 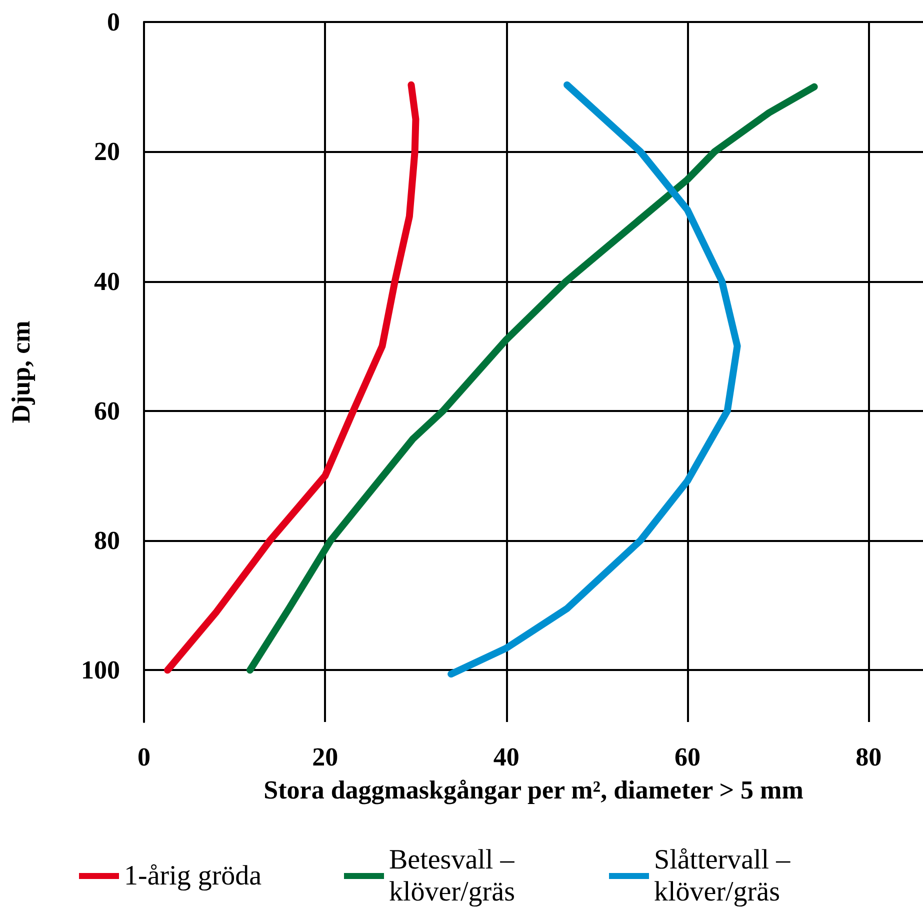 What do you see at coordinates (107, 541) in the screenshot?
I see `y-tick-label: 80` at bounding box center [107, 541].